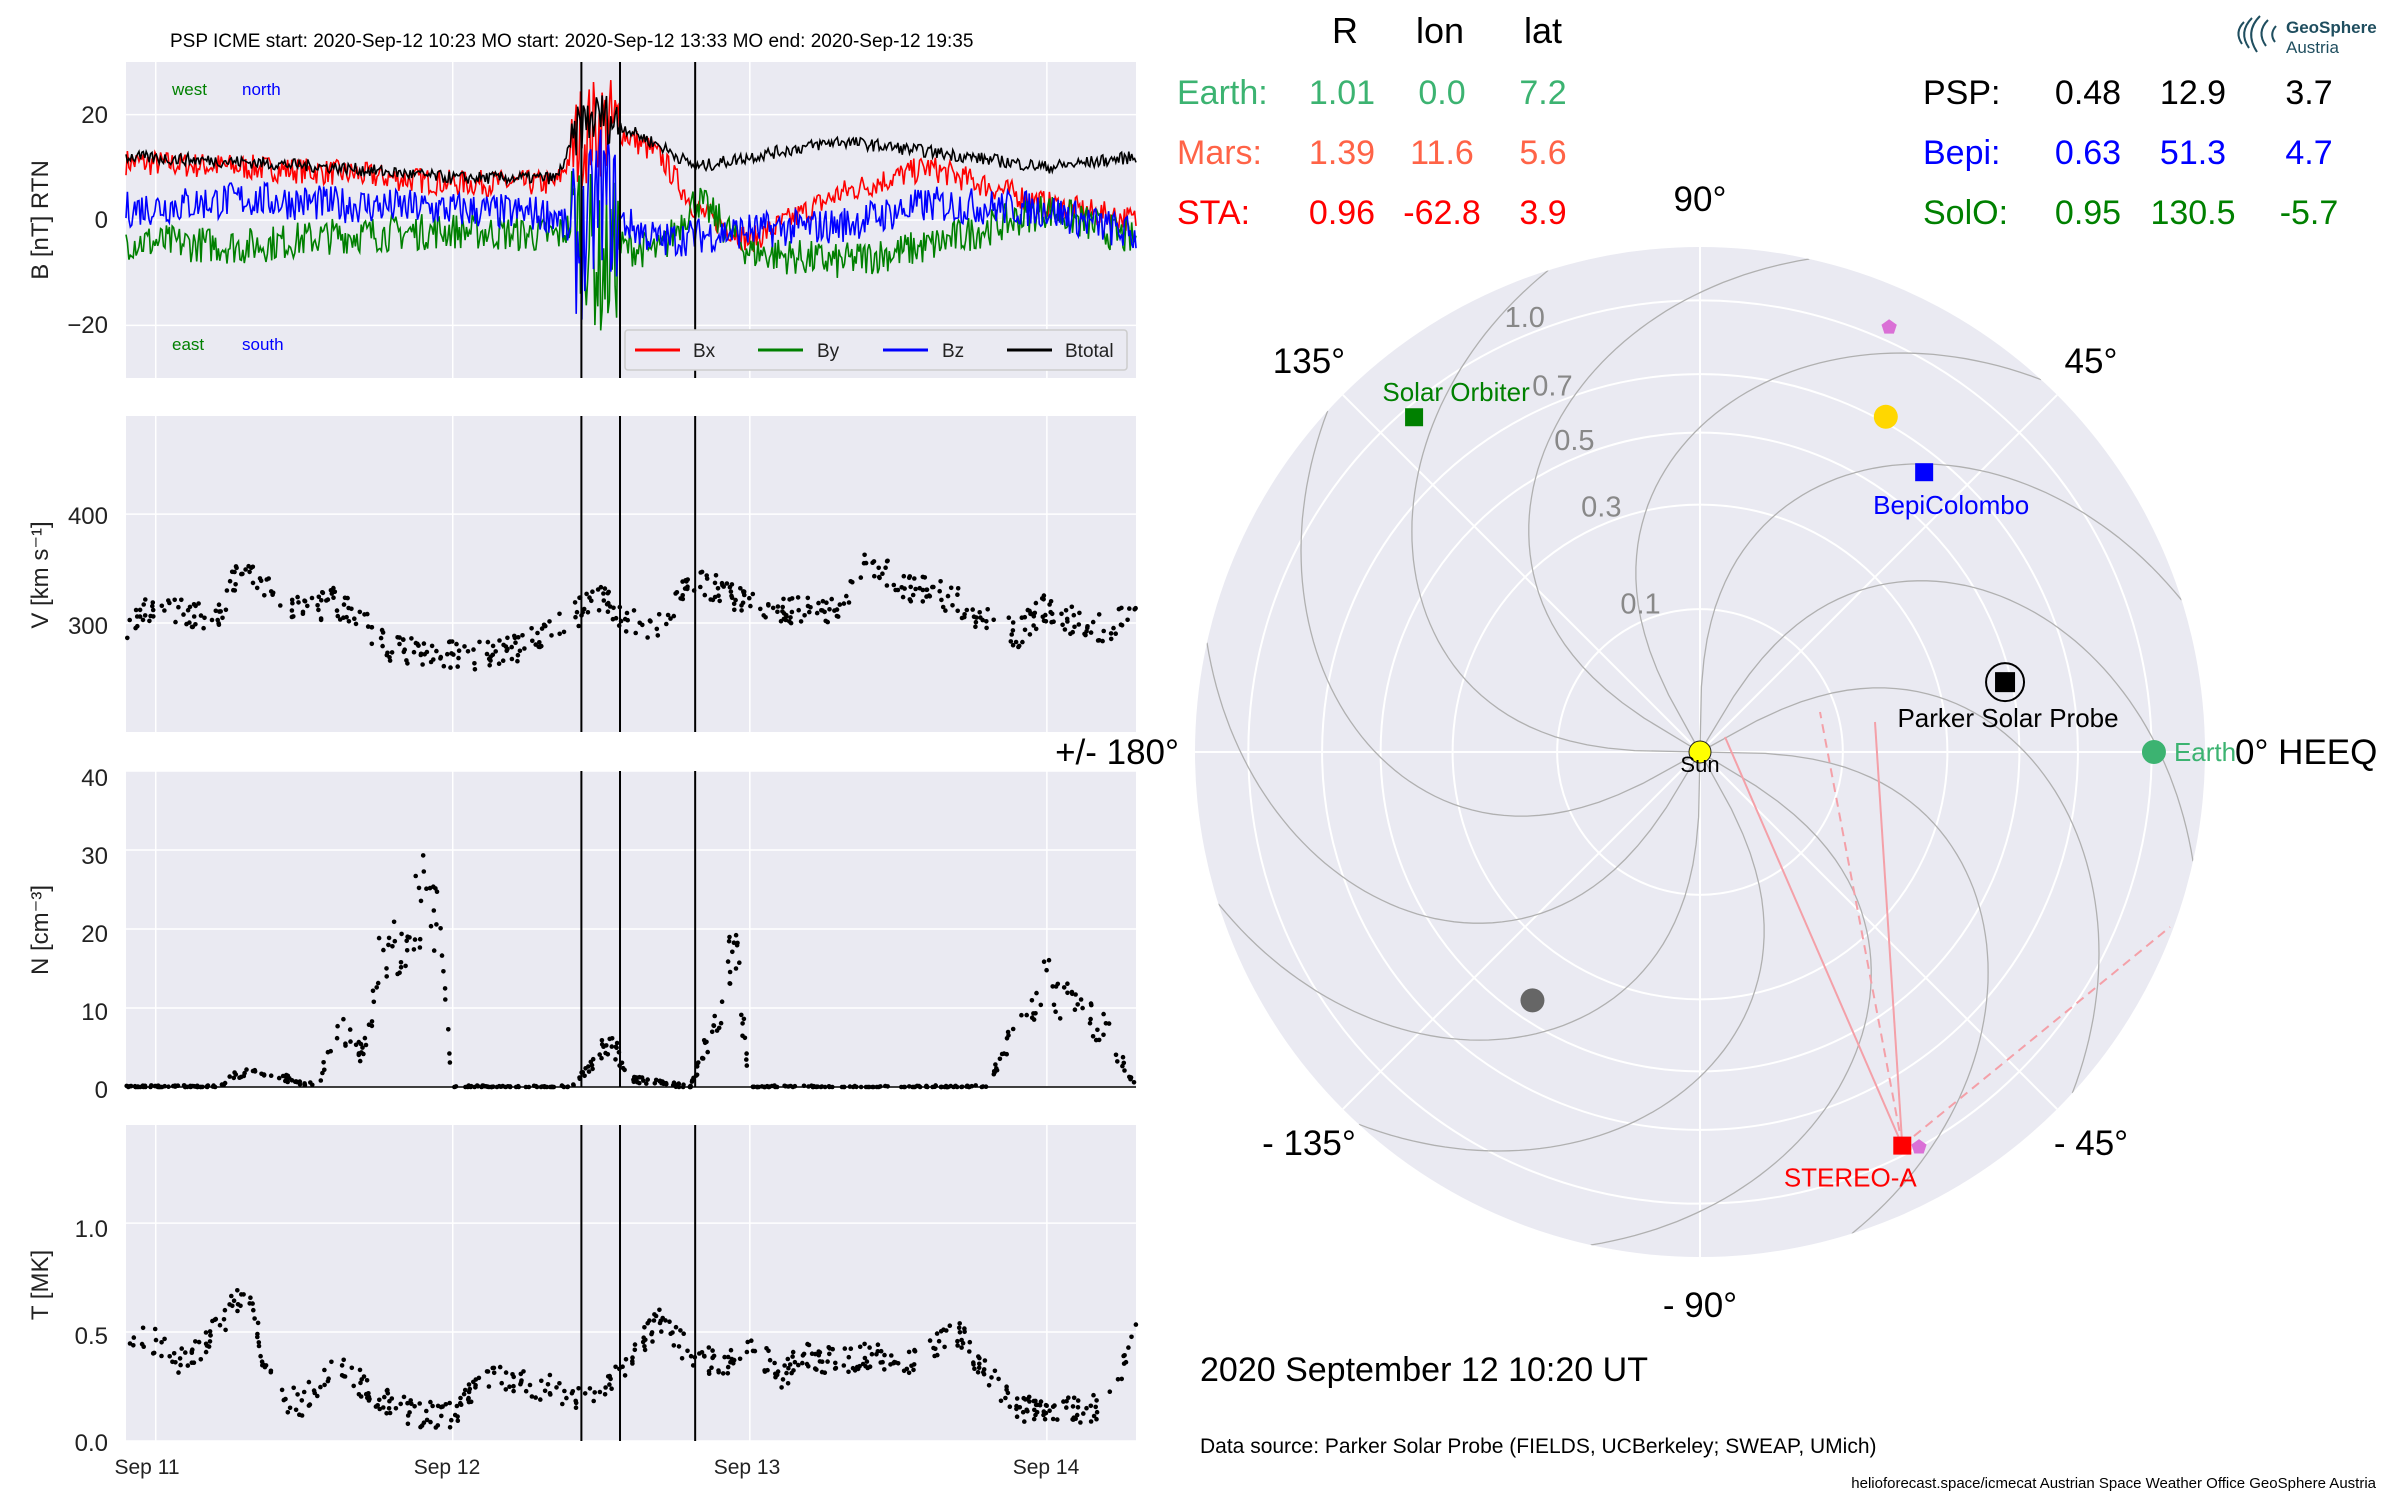 This screenshot has width=2400, height=1500. I want to click on sun-marker, so click(1700, 752).